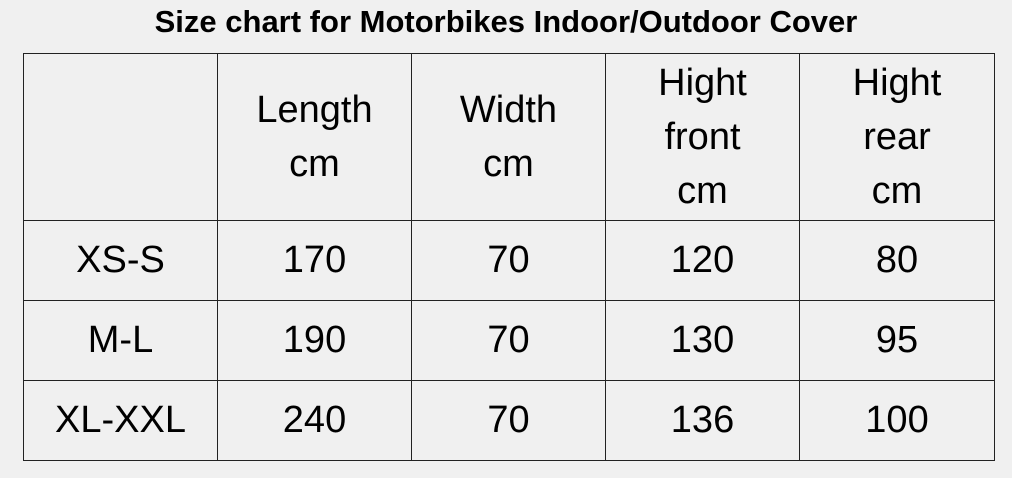  I want to click on size-cell: XL-XXL, so click(120, 420).